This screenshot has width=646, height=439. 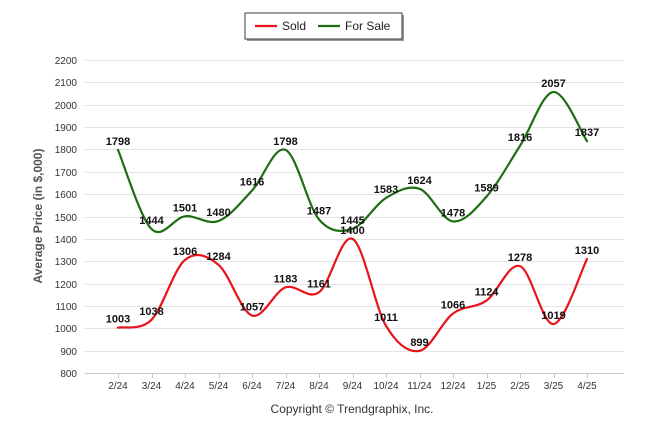 I want to click on data-label-for-sale: 1445, so click(x=352, y=221).